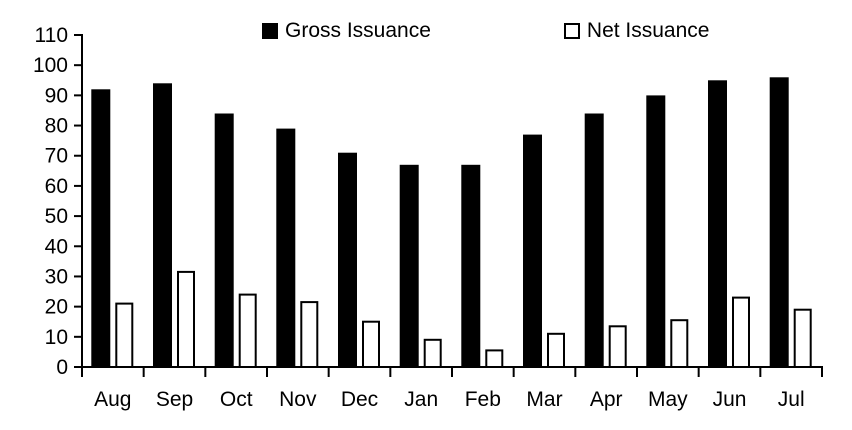 The width and height of the screenshot is (852, 430). I want to click on bar-net-may, so click(679, 344).